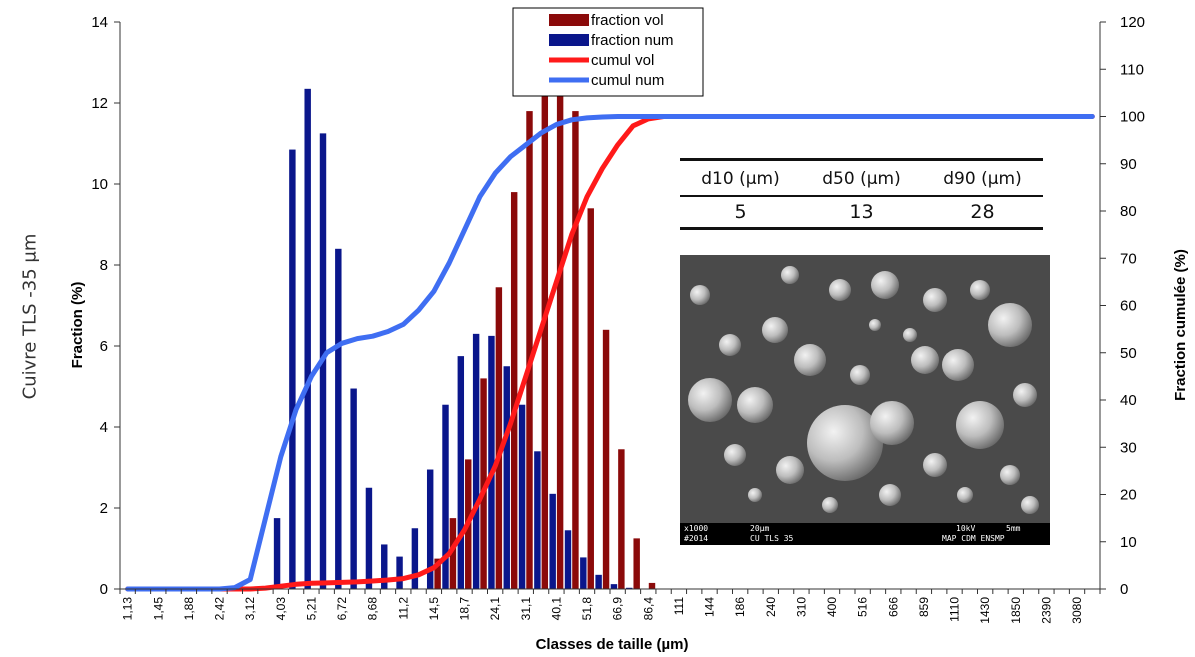 The image size is (1195, 657). I want to click on side-title: Cuivre TLS -35 µm, so click(30, 316).